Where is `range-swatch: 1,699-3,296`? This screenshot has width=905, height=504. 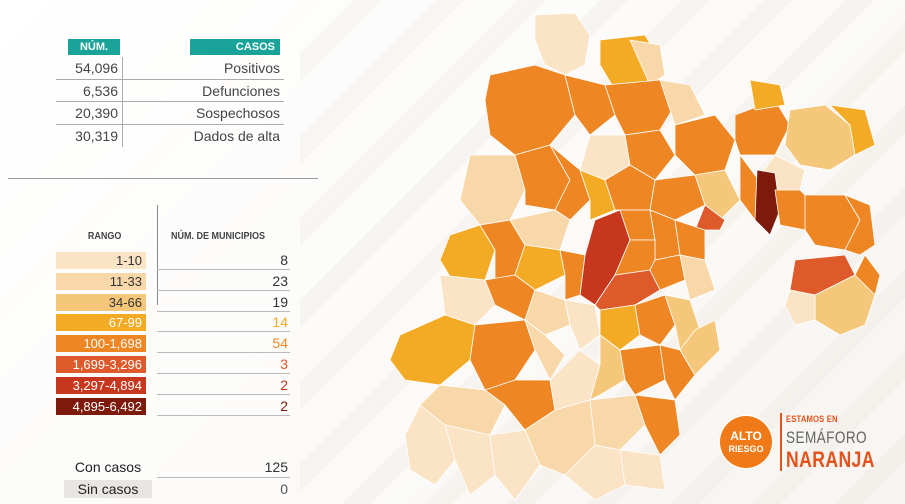 range-swatch: 1,699-3,296 is located at coordinates (101, 364).